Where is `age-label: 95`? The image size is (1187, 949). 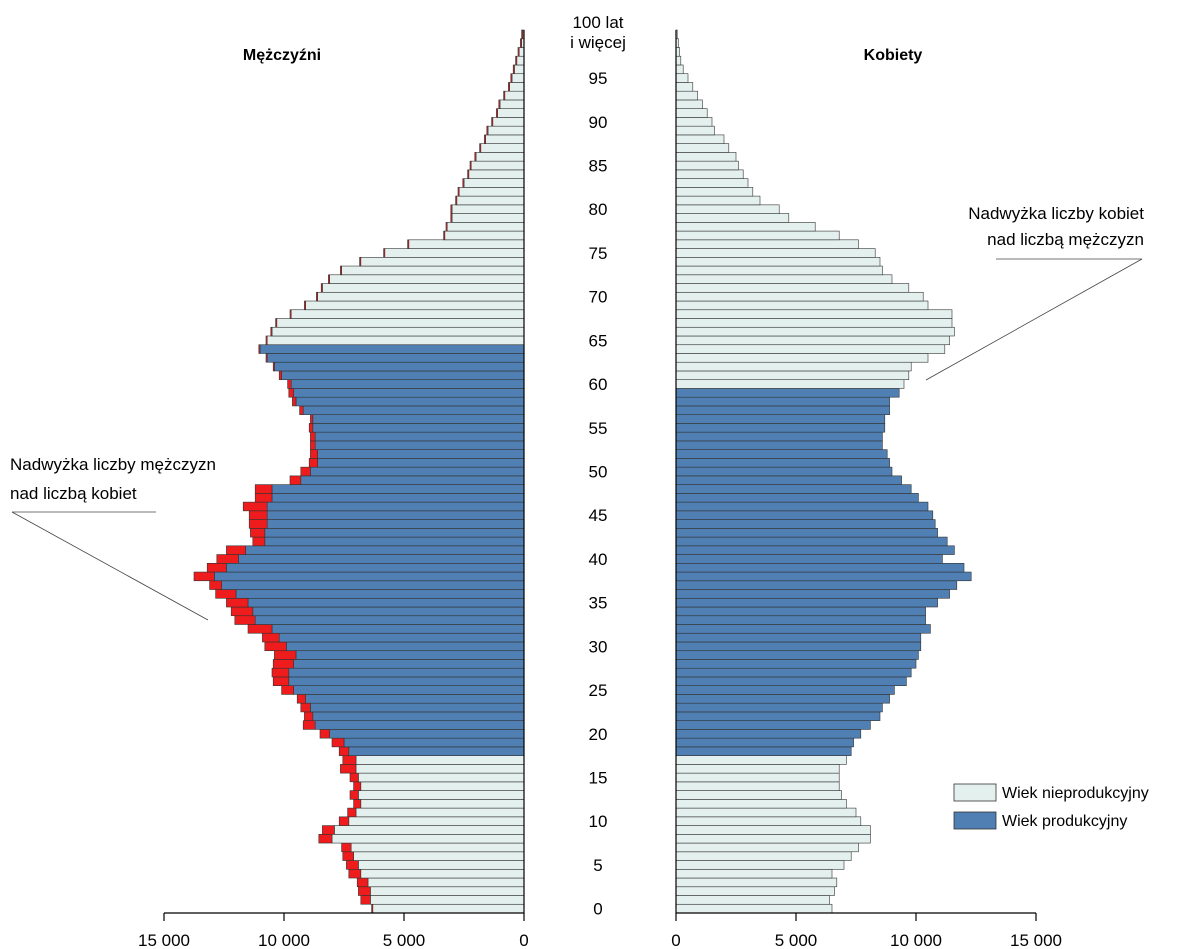 age-label: 95 is located at coordinates (598, 78).